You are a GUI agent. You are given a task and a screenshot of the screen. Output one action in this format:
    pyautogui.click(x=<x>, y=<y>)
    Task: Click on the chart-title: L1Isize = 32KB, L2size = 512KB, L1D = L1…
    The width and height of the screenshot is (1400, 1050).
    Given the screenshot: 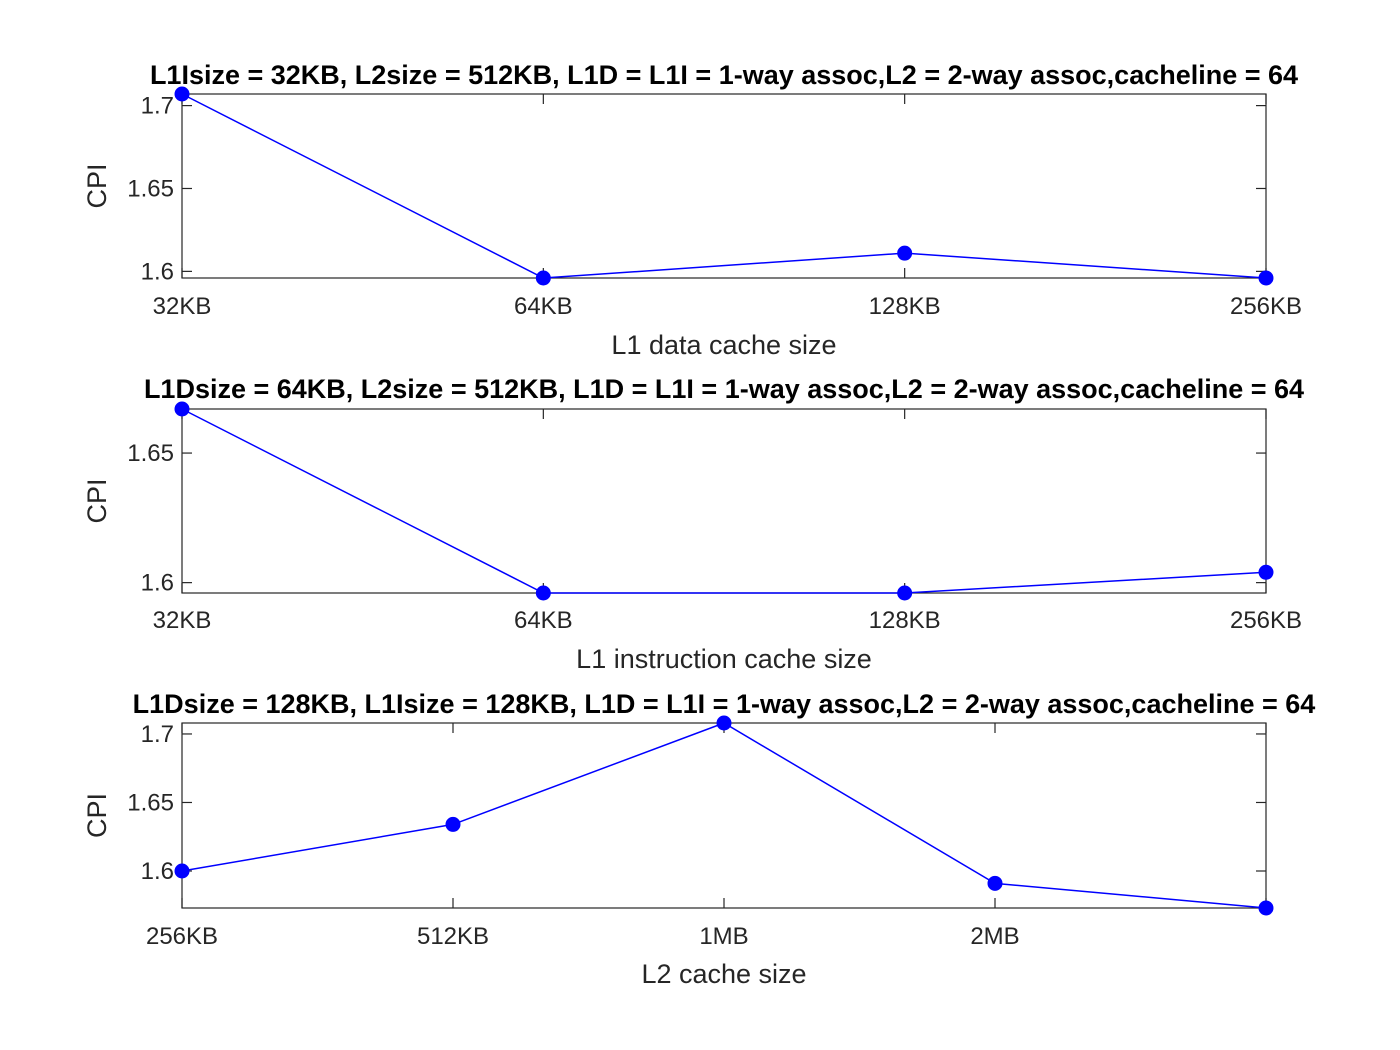 What is the action you would take?
    pyautogui.click(x=724, y=75)
    